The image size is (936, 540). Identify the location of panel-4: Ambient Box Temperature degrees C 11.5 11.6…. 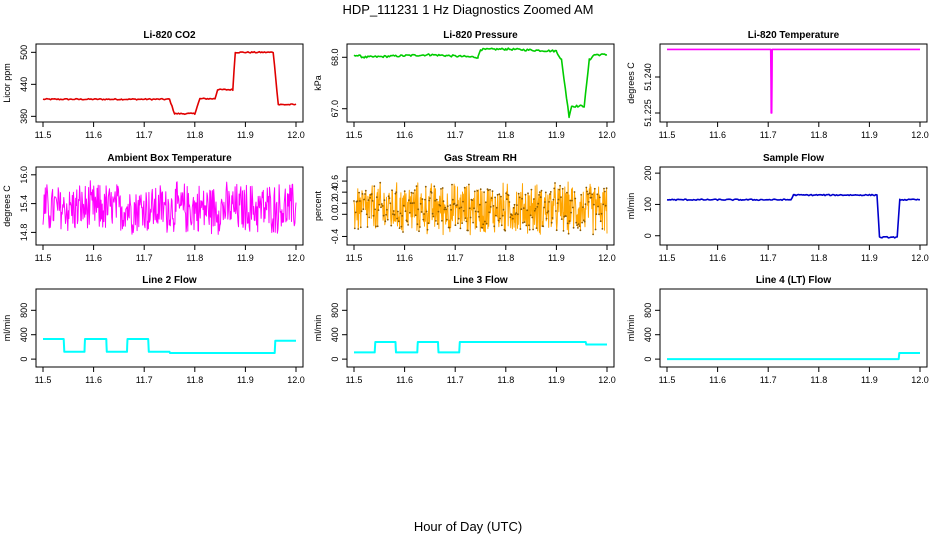
(153, 208).